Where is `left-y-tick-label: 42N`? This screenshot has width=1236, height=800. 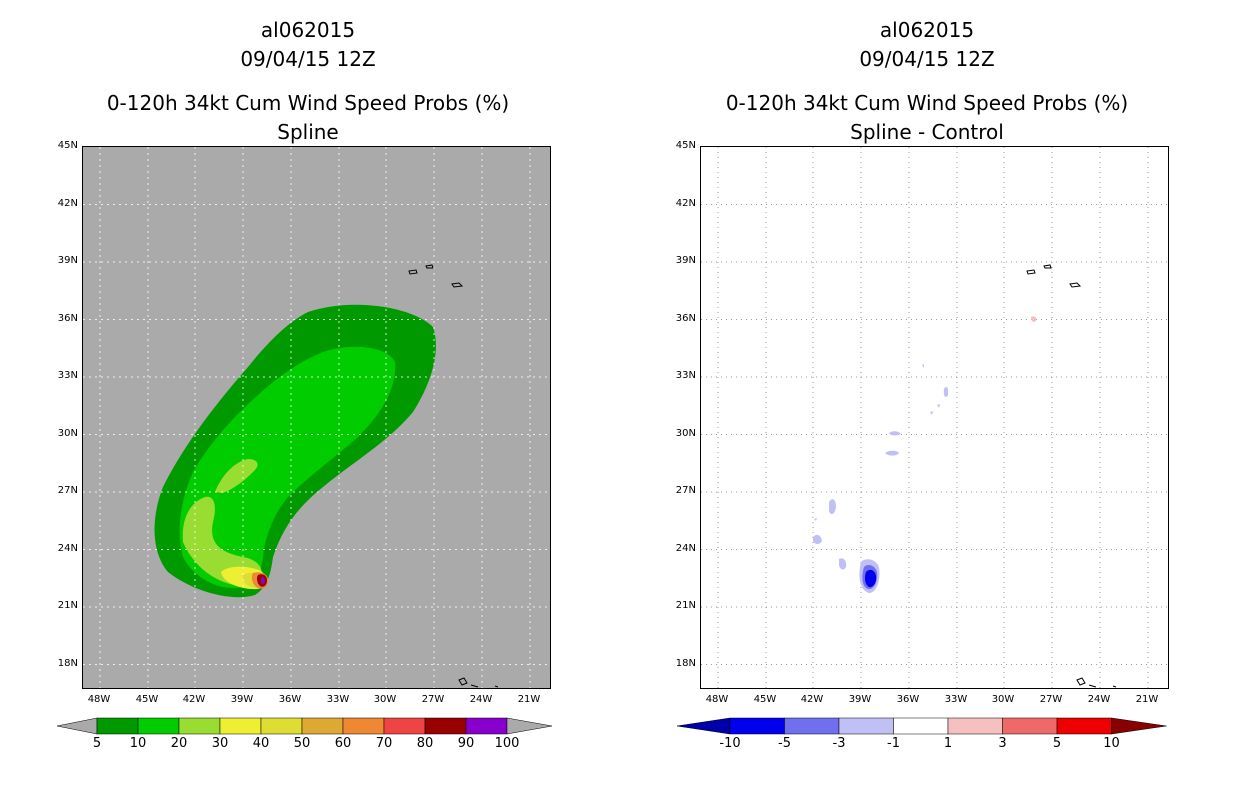
left-y-tick-label: 42N is located at coordinates (67, 203).